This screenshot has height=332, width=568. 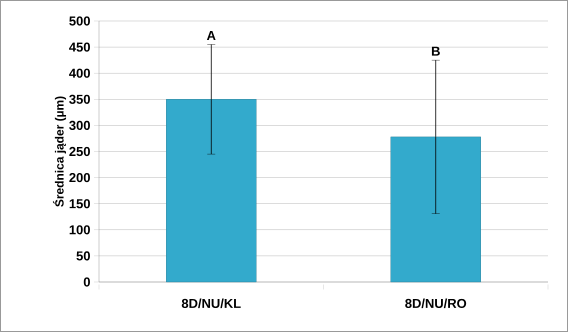 What do you see at coordinates (79, 151) in the screenshot?
I see `y-tick-label: 250` at bounding box center [79, 151].